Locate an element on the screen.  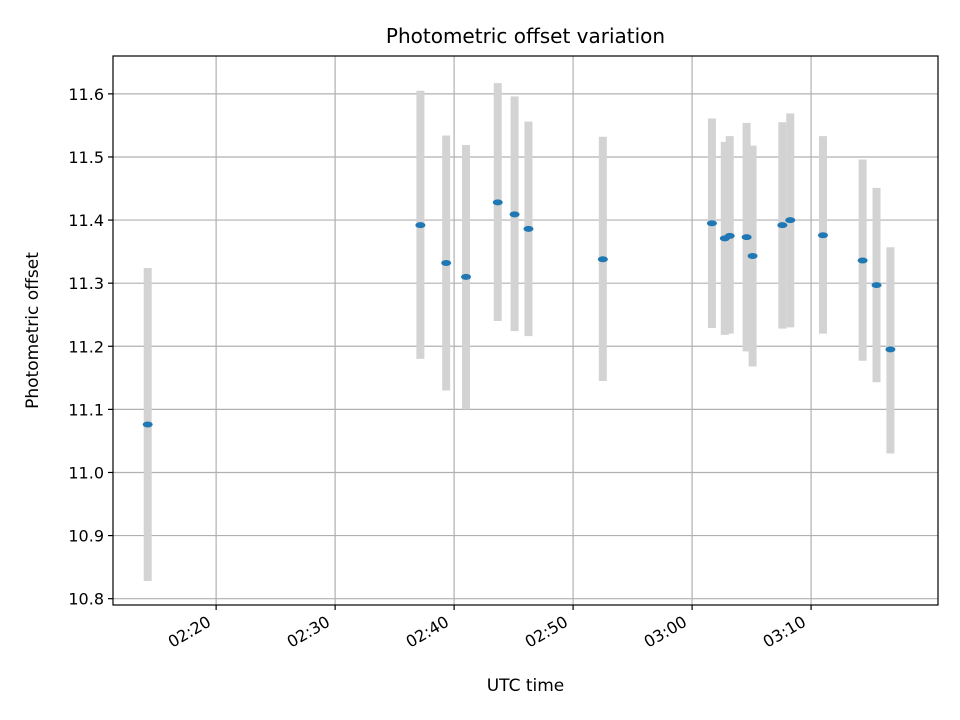
y-tick-label: 11.6 is located at coordinates (86, 94).